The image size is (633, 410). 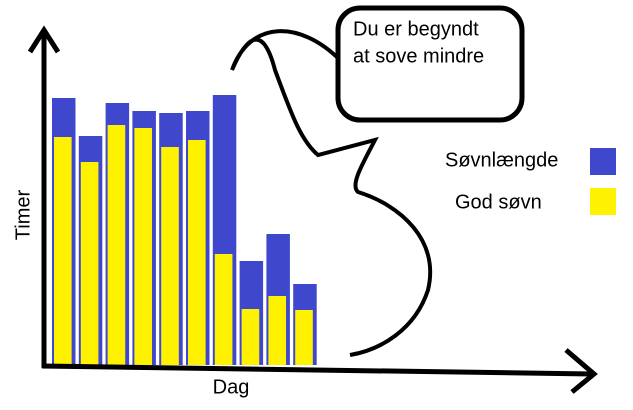 What do you see at coordinates (231, 387) in the screenshot?
I see `x-axis-label: Dag` at bounding box center [231, 387].